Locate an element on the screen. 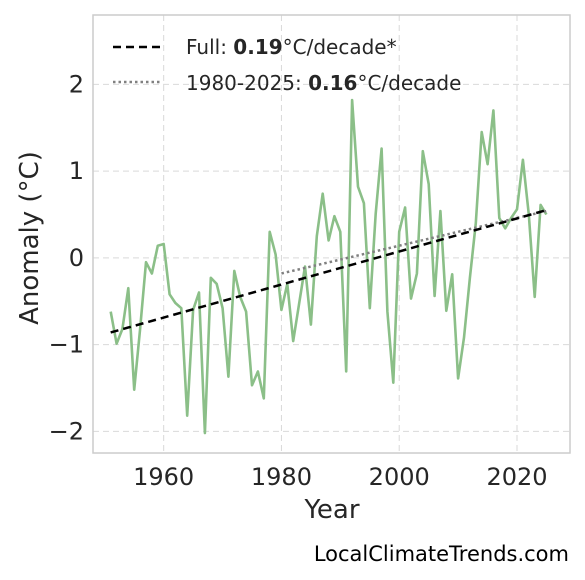 This screenshot has width=585, height=580. legend-recent-prefix: 1980-2025: is located at coordinates (247, 83).